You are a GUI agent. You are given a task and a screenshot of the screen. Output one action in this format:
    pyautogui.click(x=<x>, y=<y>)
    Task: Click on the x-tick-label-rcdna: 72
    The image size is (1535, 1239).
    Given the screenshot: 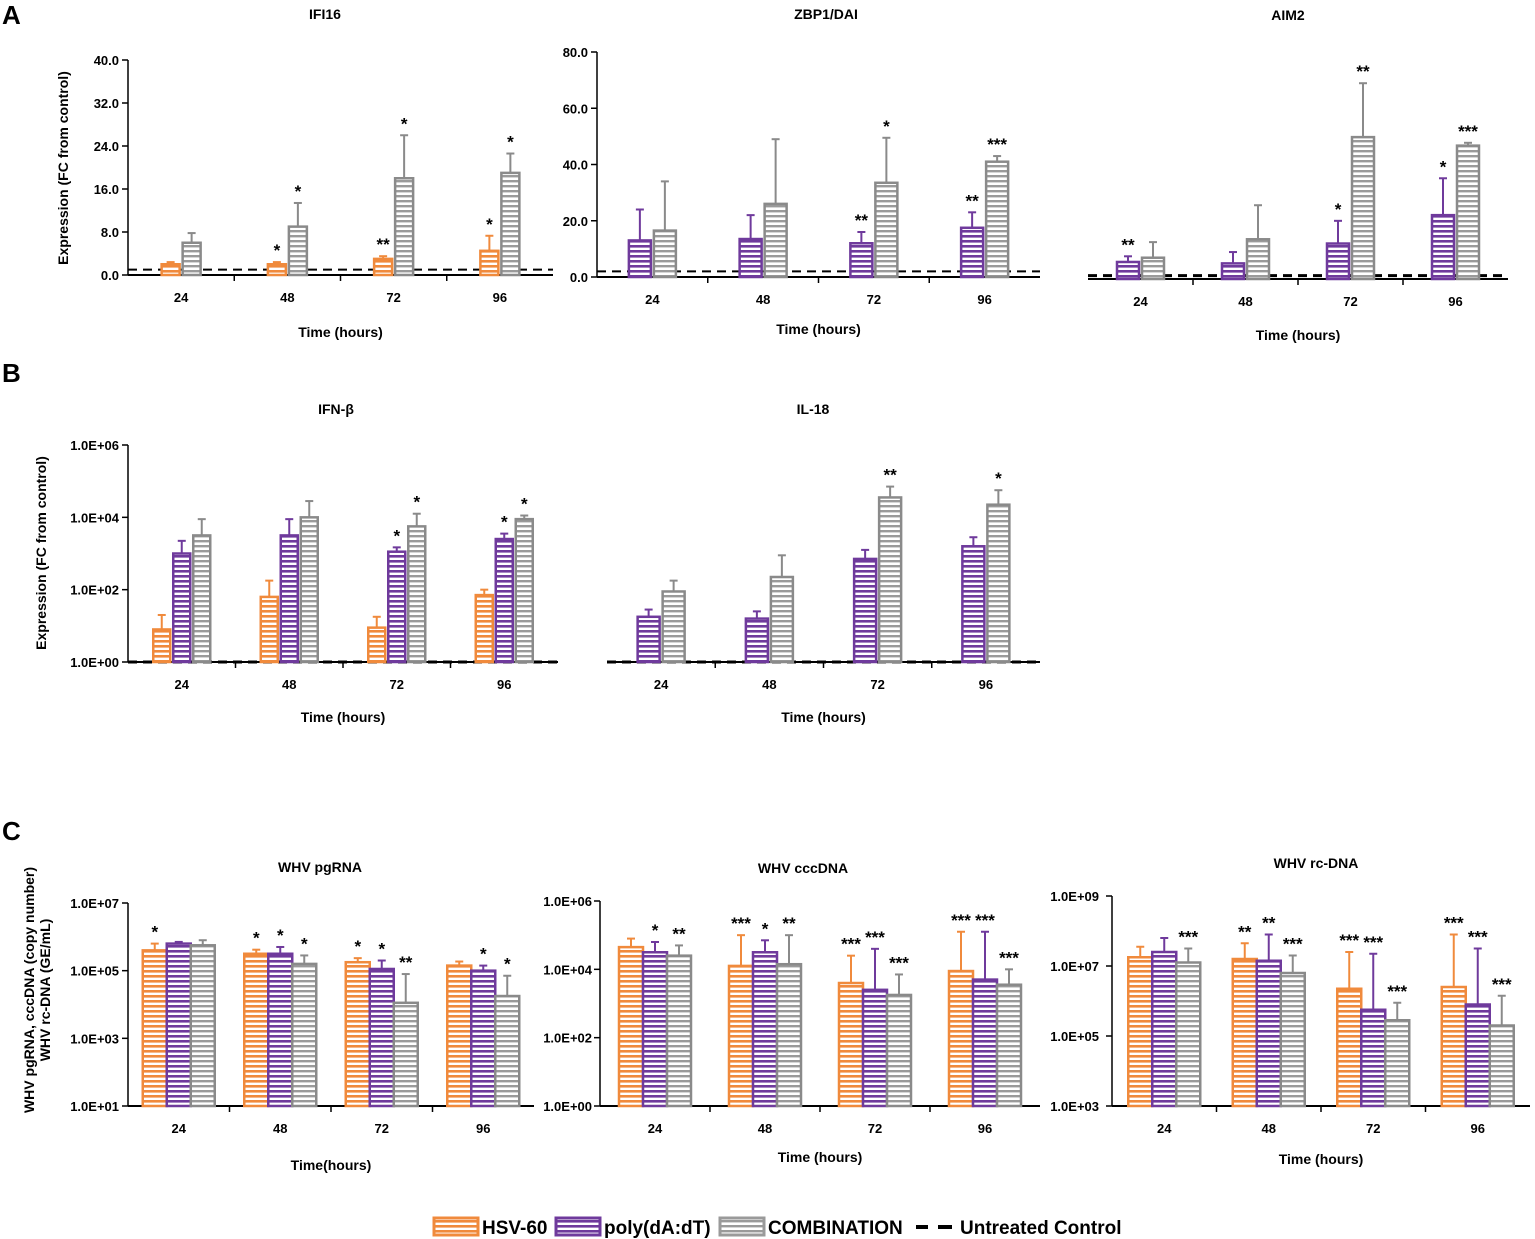 What is the action you would take?
    pyautogui.click(x=1373, y=1128)
    